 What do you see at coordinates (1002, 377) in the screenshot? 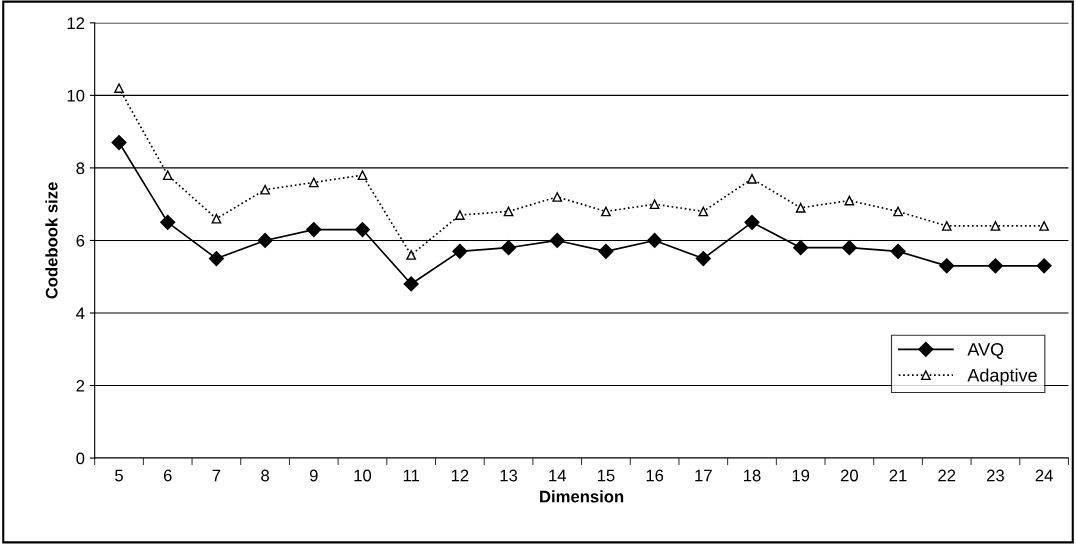
I see `legend-label: Adaptive` at bounding box center [1002, 377].